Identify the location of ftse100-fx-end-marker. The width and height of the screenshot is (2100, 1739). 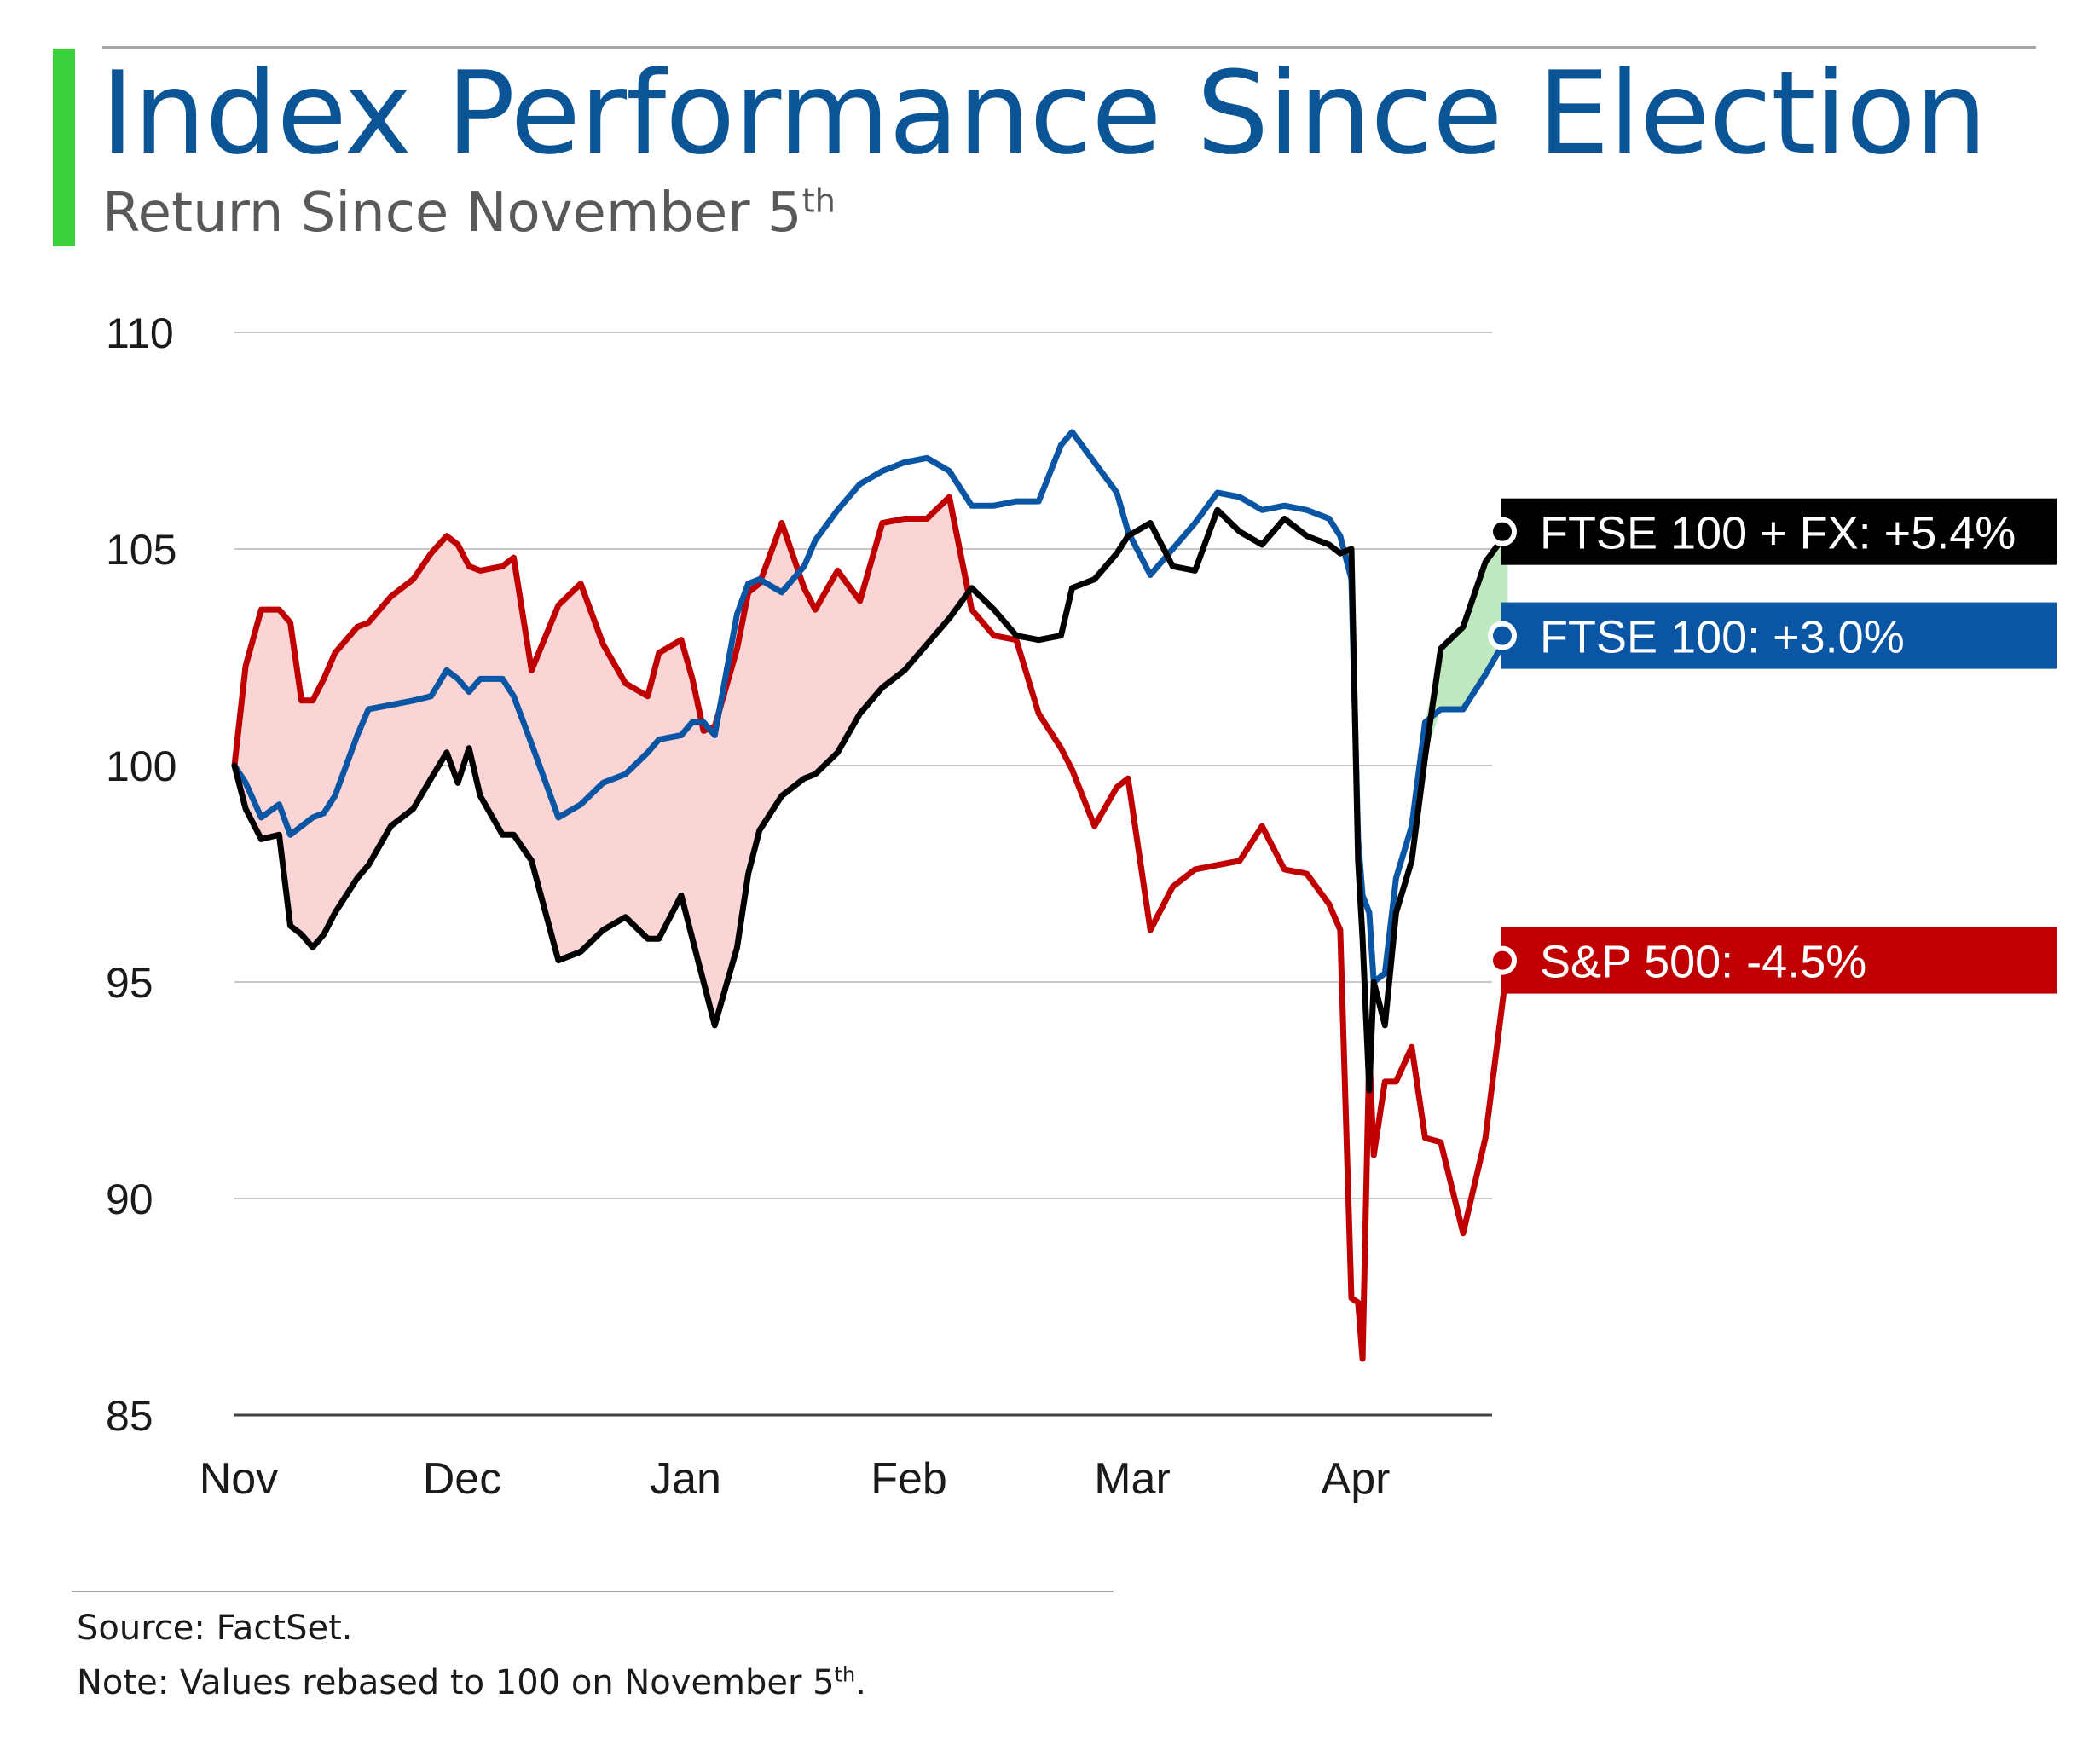
(1502, 531).